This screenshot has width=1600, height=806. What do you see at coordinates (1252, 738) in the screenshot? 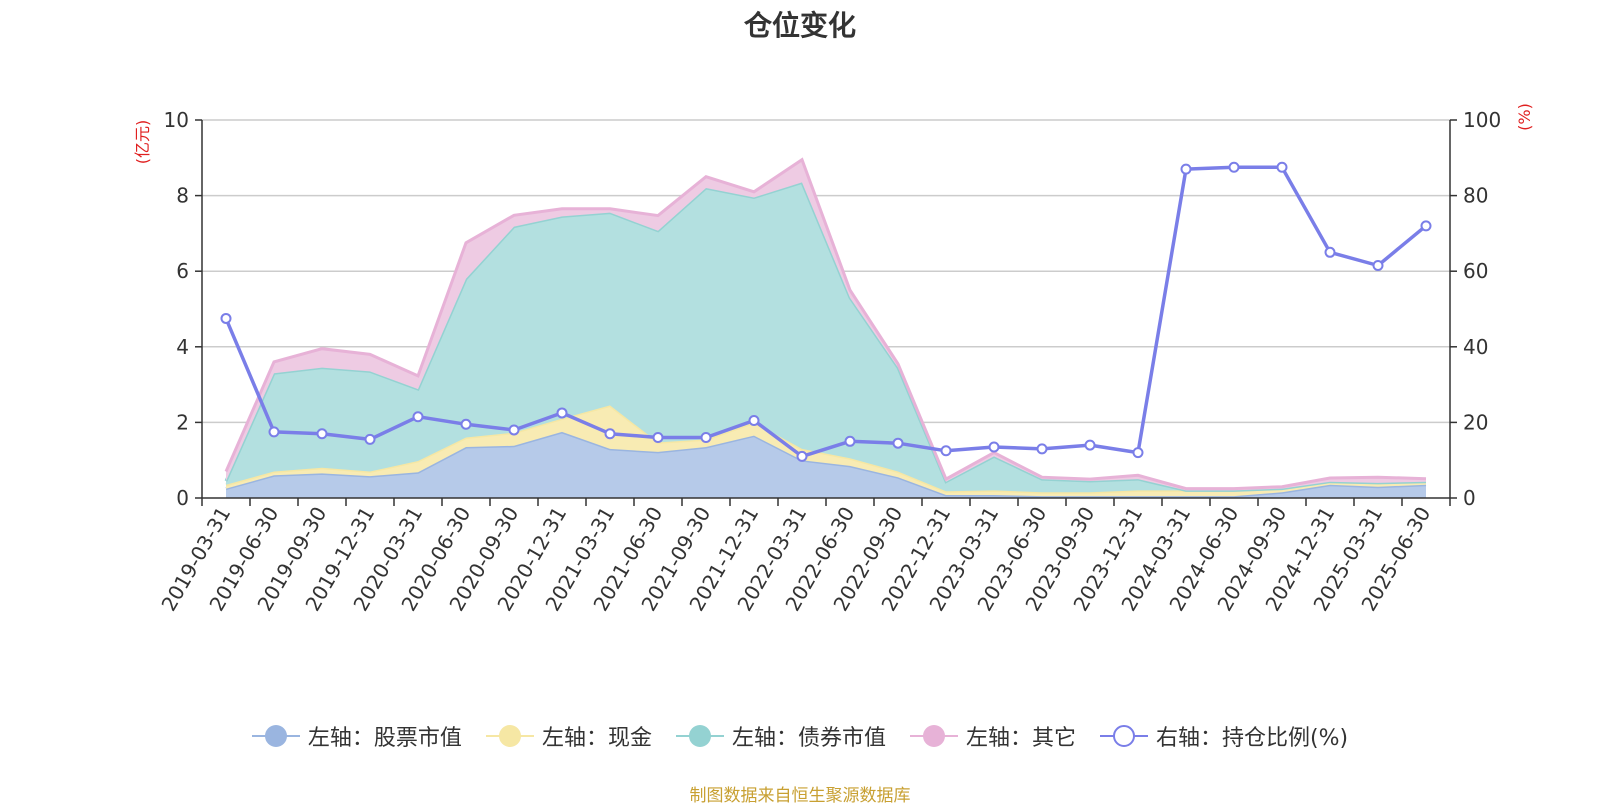
I see `legend-label: 右轴：持仓比例(%)` at bounding box center [1252, 738].